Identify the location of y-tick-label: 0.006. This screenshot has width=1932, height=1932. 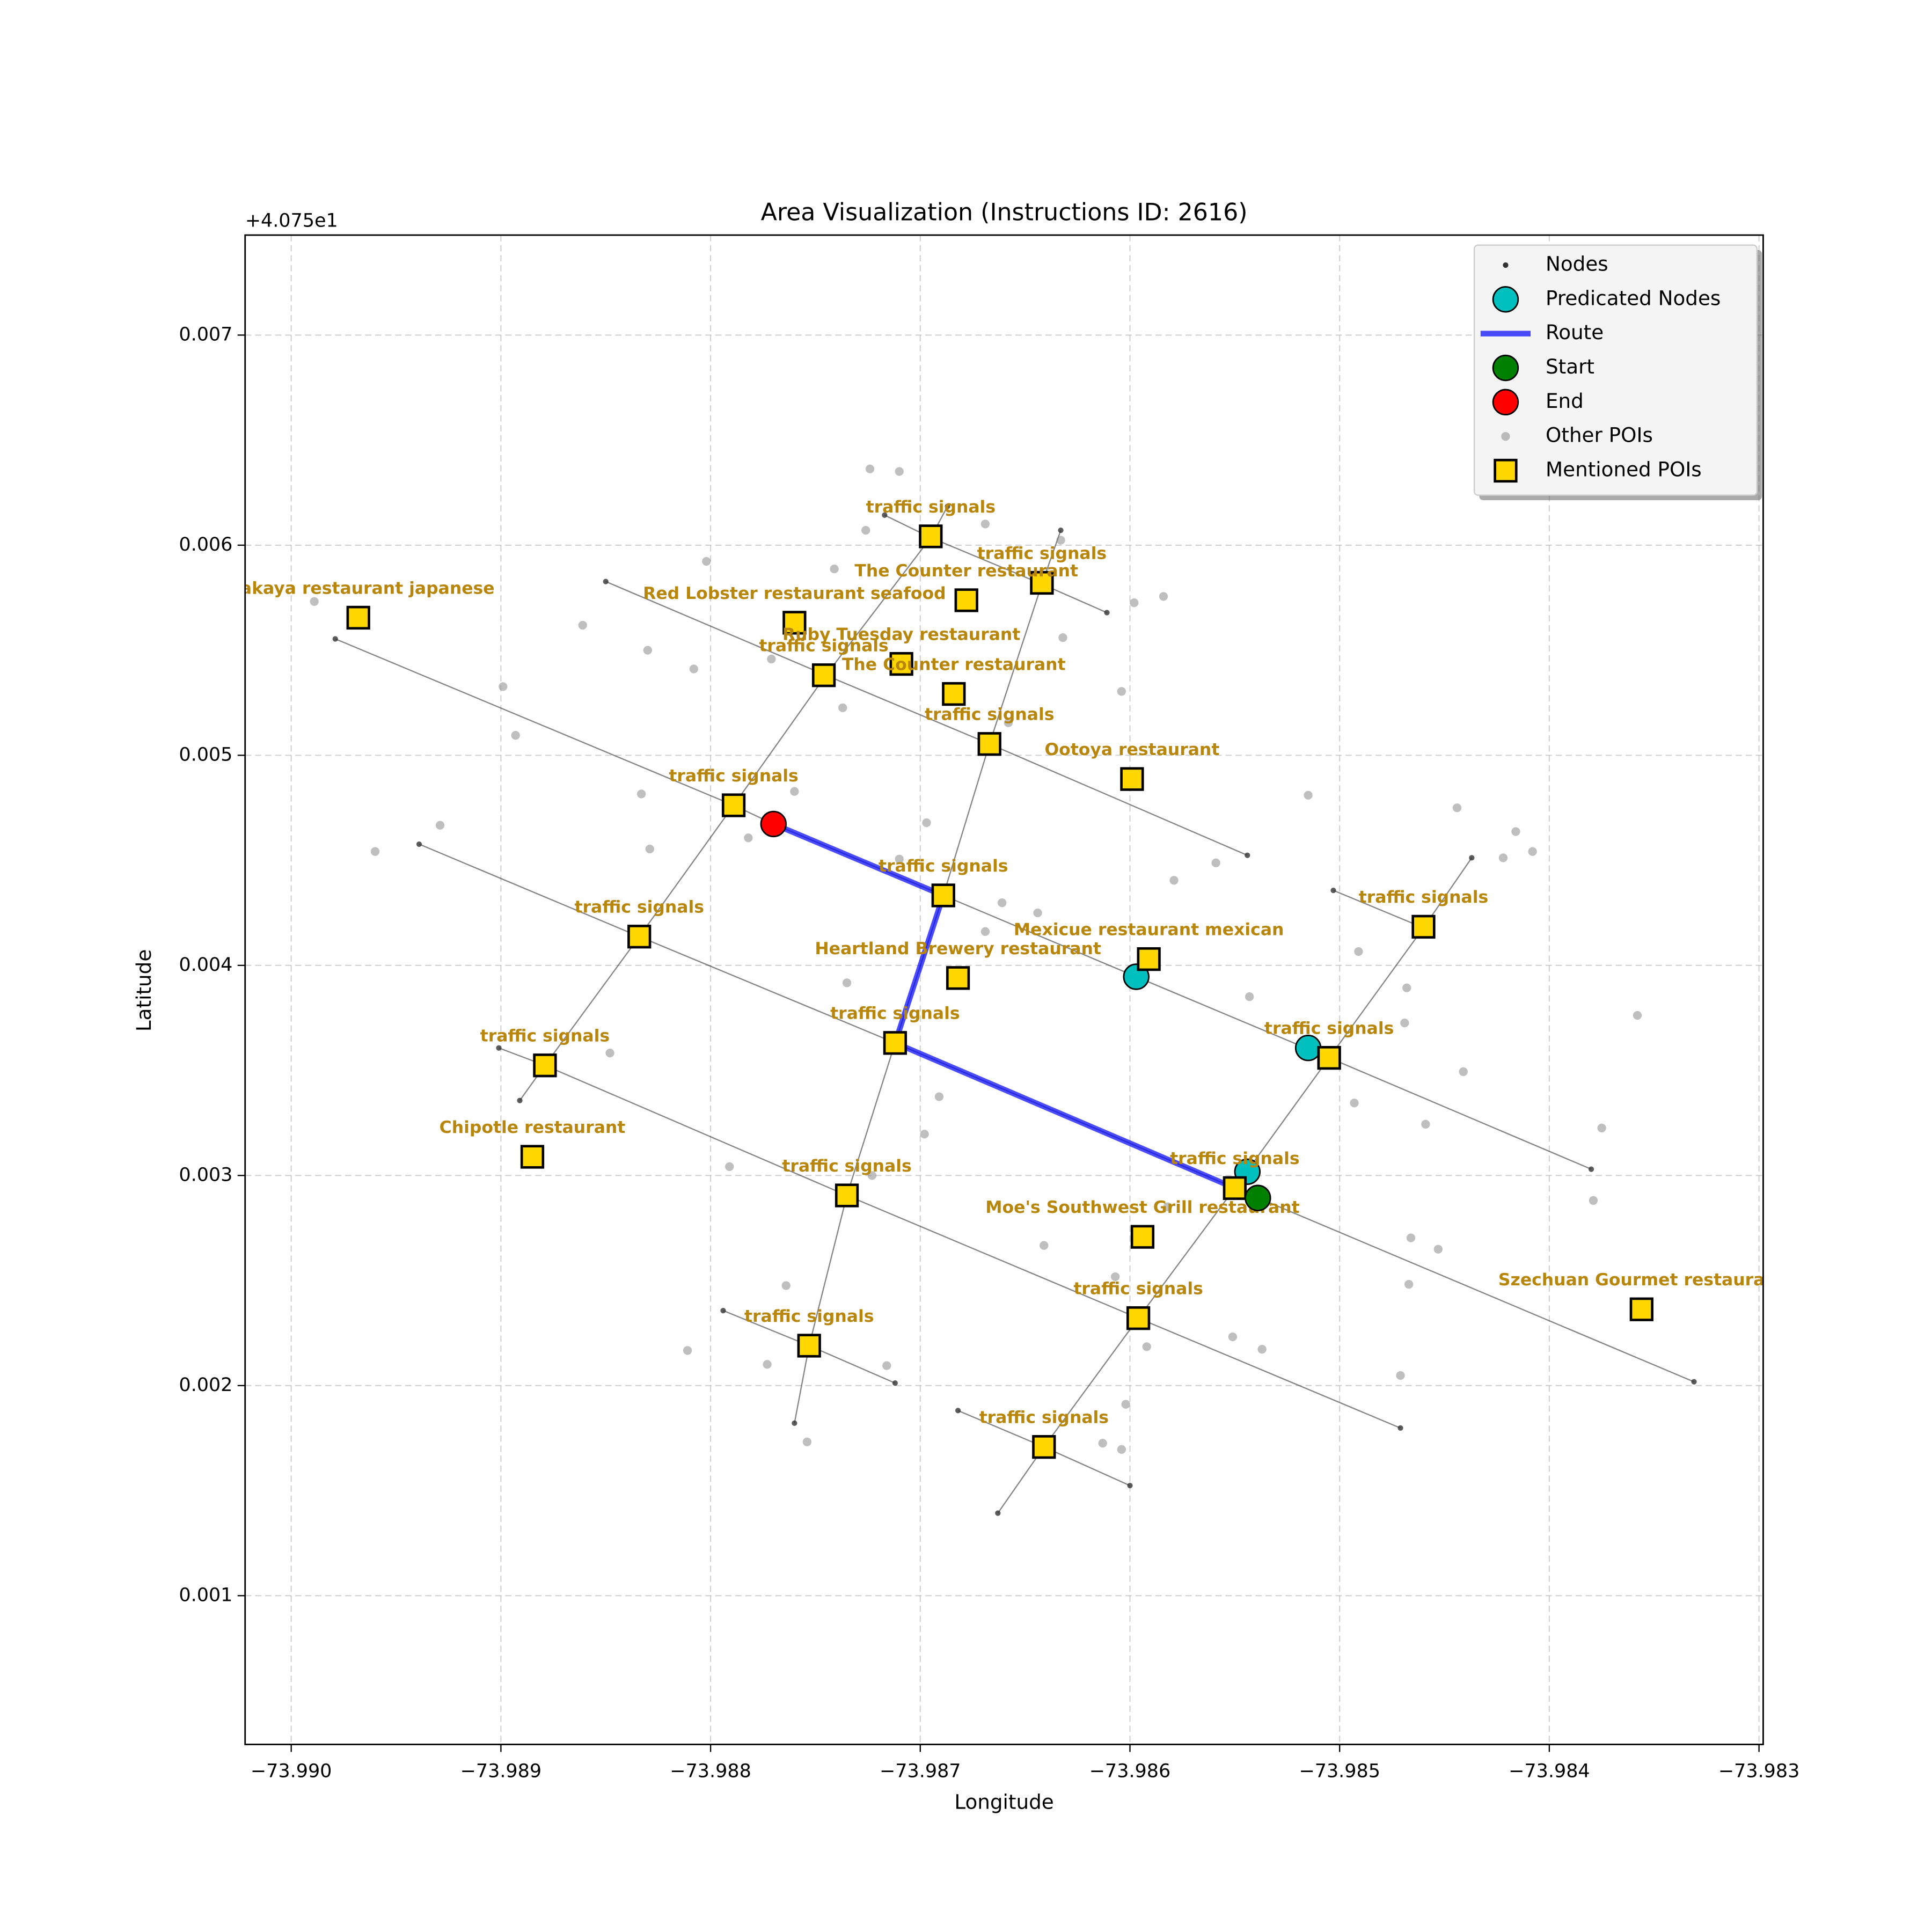
(205, 544).